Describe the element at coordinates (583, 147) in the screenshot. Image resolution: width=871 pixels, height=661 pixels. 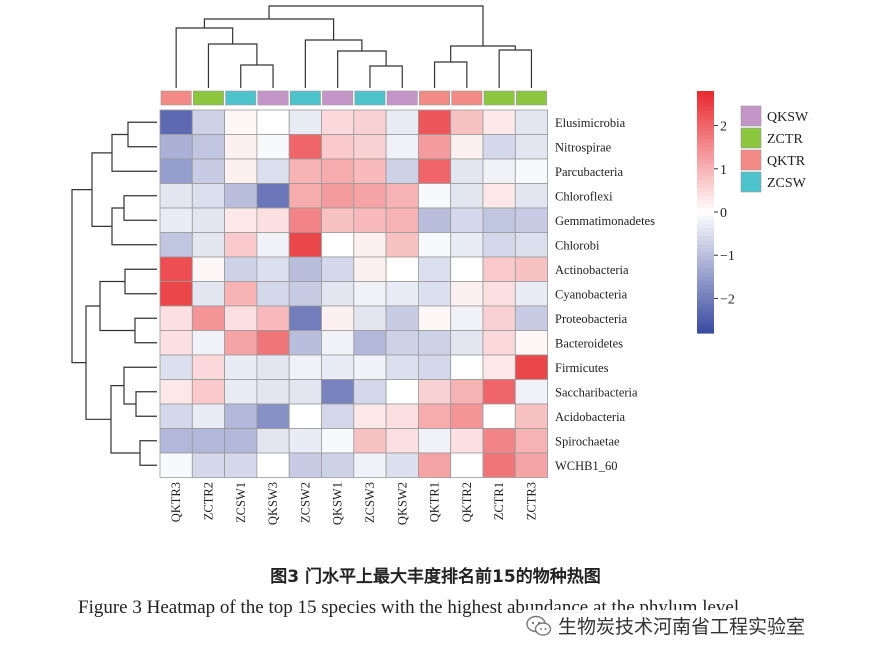
I see `row-label: Nitrospirae` at that location.